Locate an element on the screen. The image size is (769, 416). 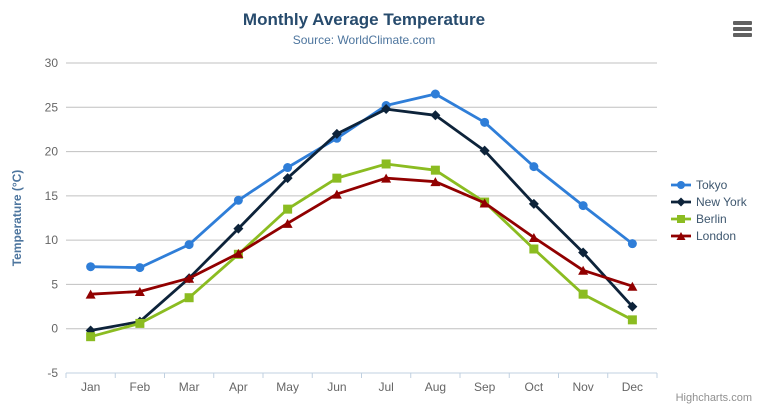
x-axis-label: Sep is located at coordinates (485, 387).